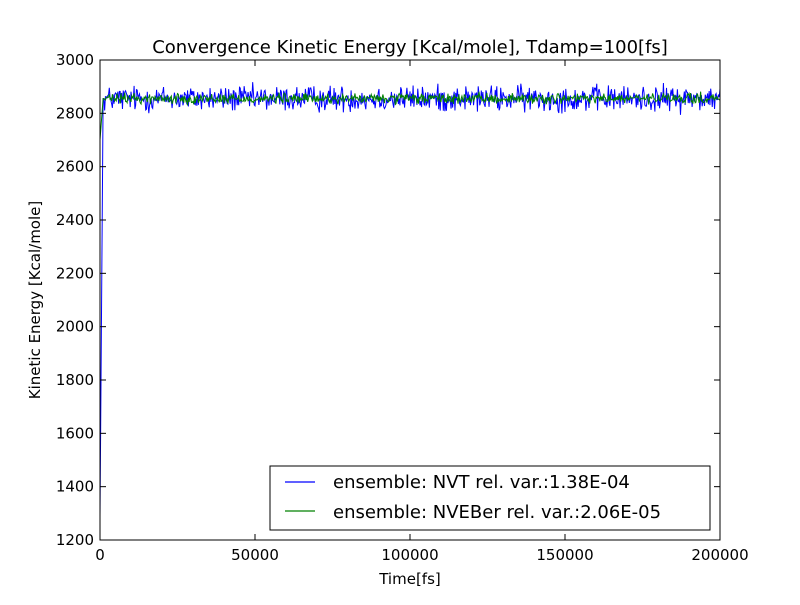 This screenshot has width=800, height=605. I want to click on y-tick-label: 1600, so click(75, 433).